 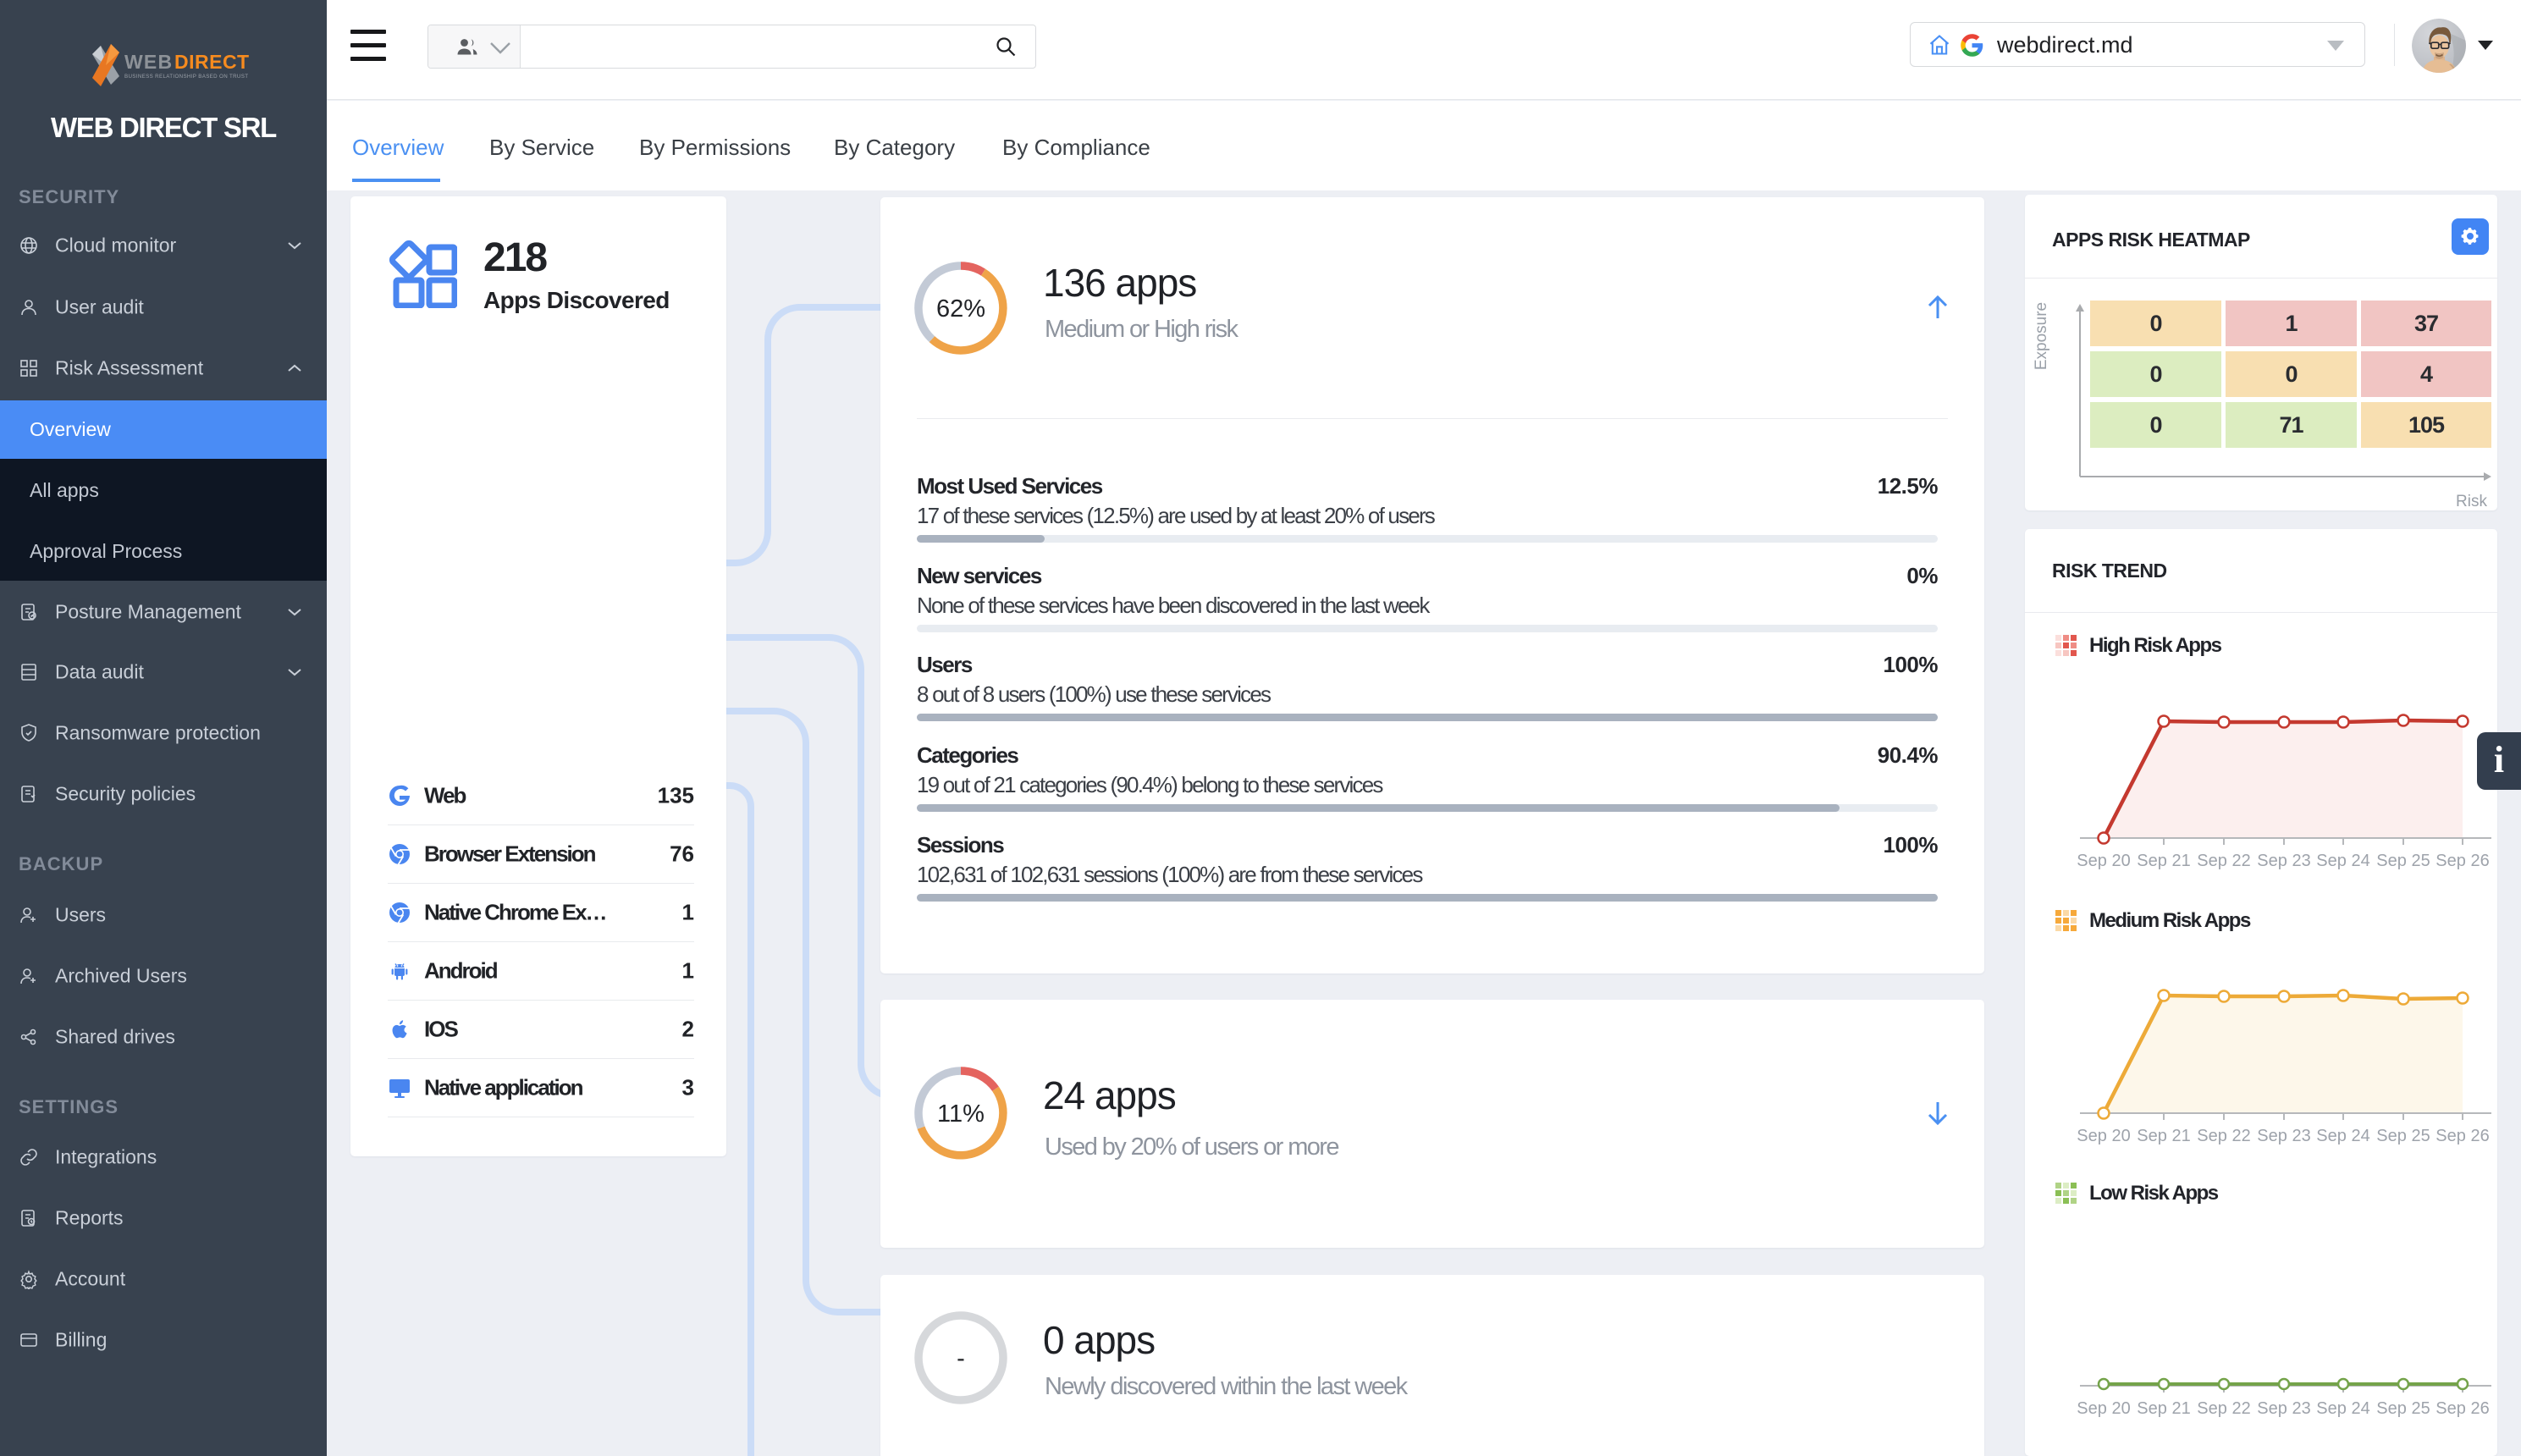 What do you see at coordinates (186, 77) in the screenshot?
I see `svg-text:BUSINESS RELATIONSHIP BASED ON: BUSINESS RELATIONSHIP BASED ON TRUST` at bounding box center [186, 77].